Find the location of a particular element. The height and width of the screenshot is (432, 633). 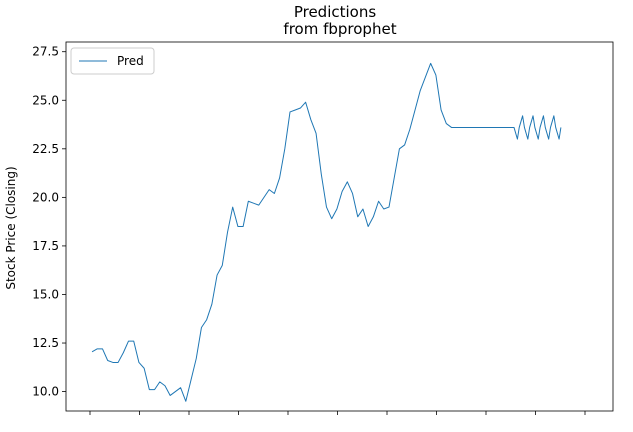

y-tick-label: 27.5 is located at coordinates (45, 52).